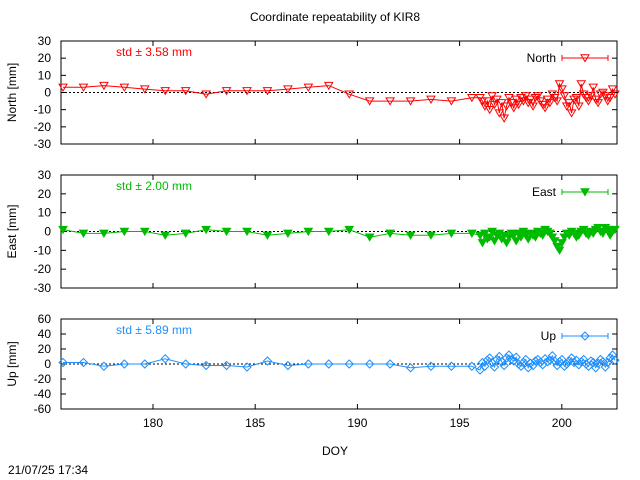 This screenshot has height=480, width=640. What do you see at coordinates (154, 330) in the screenshot?
I see `std-label: std ± 5.89 mm` at bounding box center [154, 330].